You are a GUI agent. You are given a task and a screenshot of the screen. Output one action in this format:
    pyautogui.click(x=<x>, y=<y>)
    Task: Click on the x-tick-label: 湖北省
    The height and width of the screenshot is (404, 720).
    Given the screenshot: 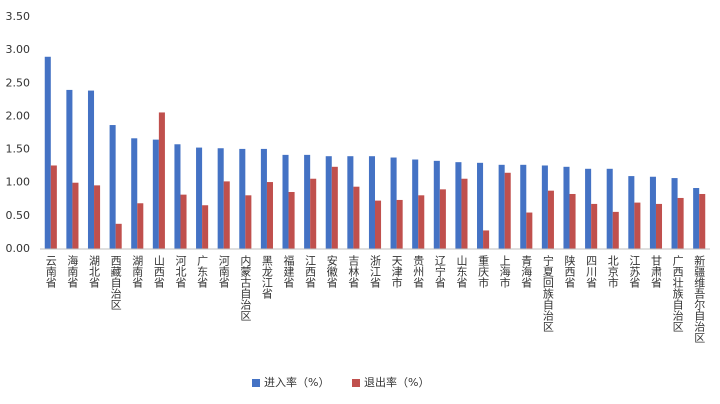 What is the action you would take?
    pyautogui.click(x=94, y=272)
    